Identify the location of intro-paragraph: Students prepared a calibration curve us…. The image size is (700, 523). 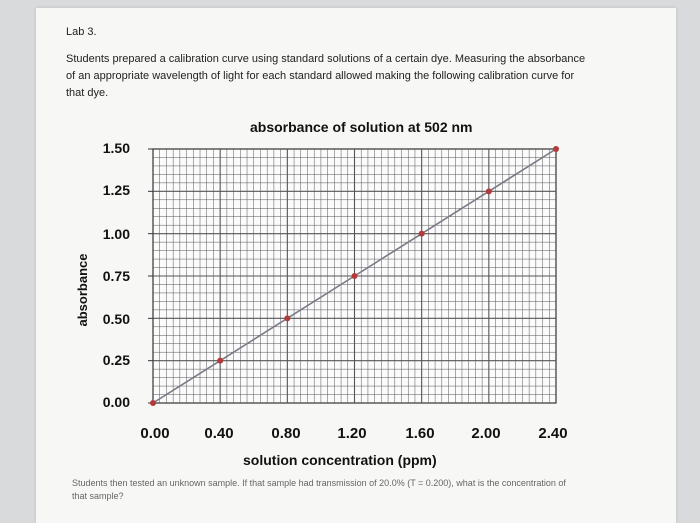
(326, 76).